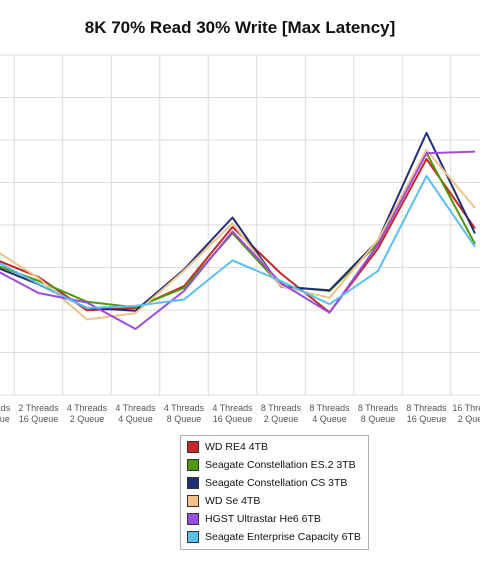 This screenshot has width=480, height=568. Describe the element at coordinates (281, 413) in the screenshot. I see `x-tick-label: 8 Threads 2 Queue` at that location.